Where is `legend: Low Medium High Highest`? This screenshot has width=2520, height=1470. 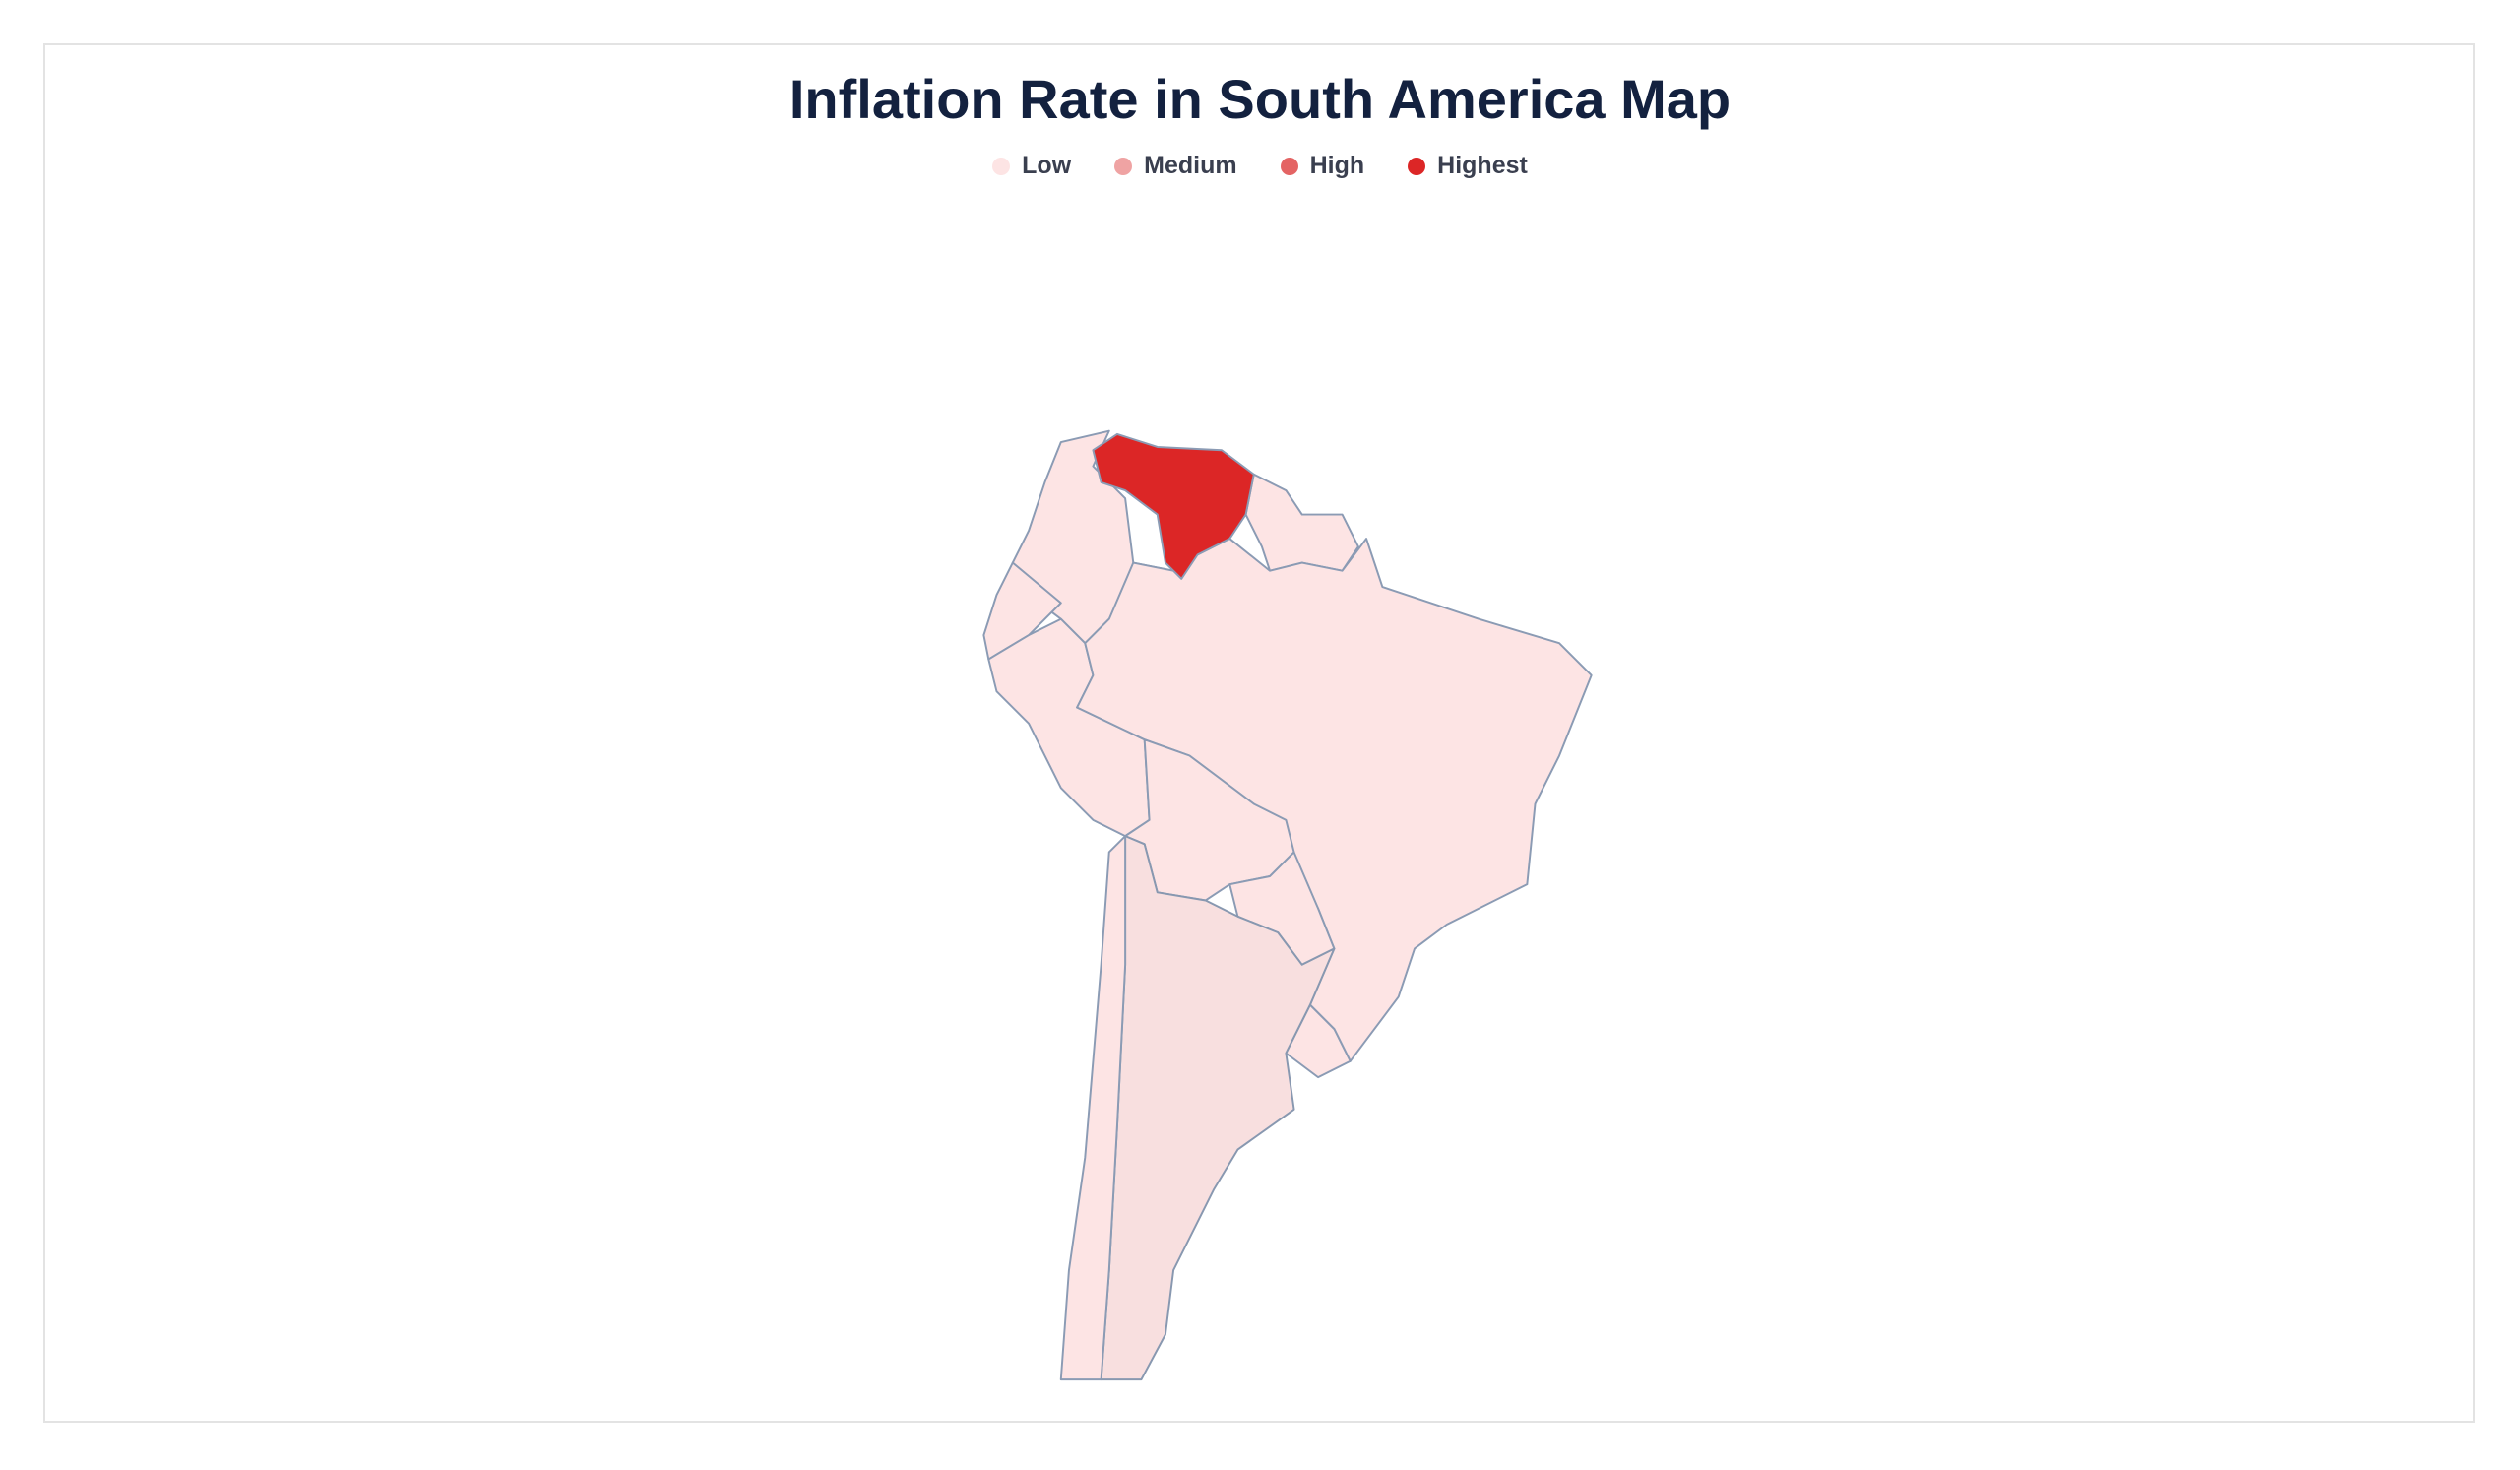
legend: Low Medium High Highest is located at coordinates (1260, 166).